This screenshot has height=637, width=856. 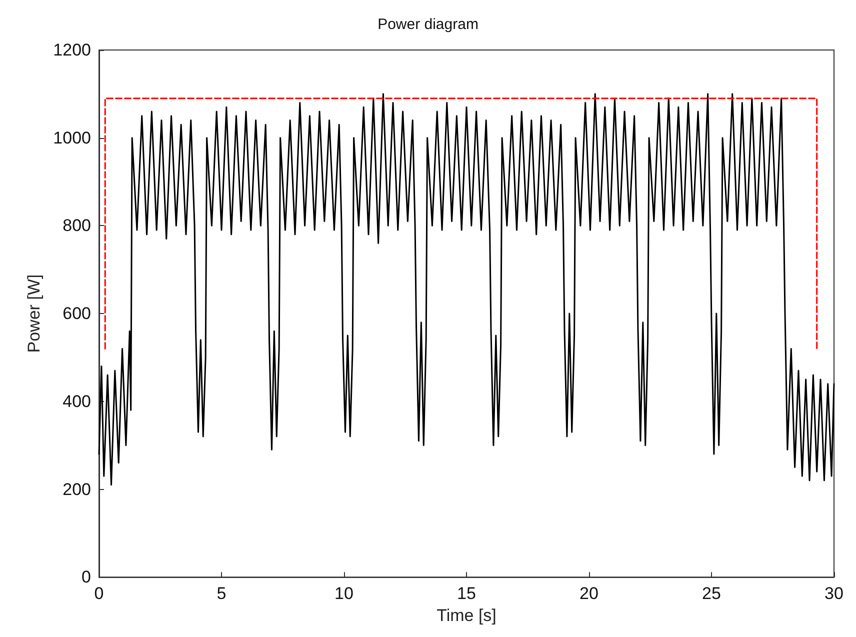 What do you see at coordinates (589, 594) in the screenshot?
I see `x-tick-label: 20` at bounding box center [589, 594].